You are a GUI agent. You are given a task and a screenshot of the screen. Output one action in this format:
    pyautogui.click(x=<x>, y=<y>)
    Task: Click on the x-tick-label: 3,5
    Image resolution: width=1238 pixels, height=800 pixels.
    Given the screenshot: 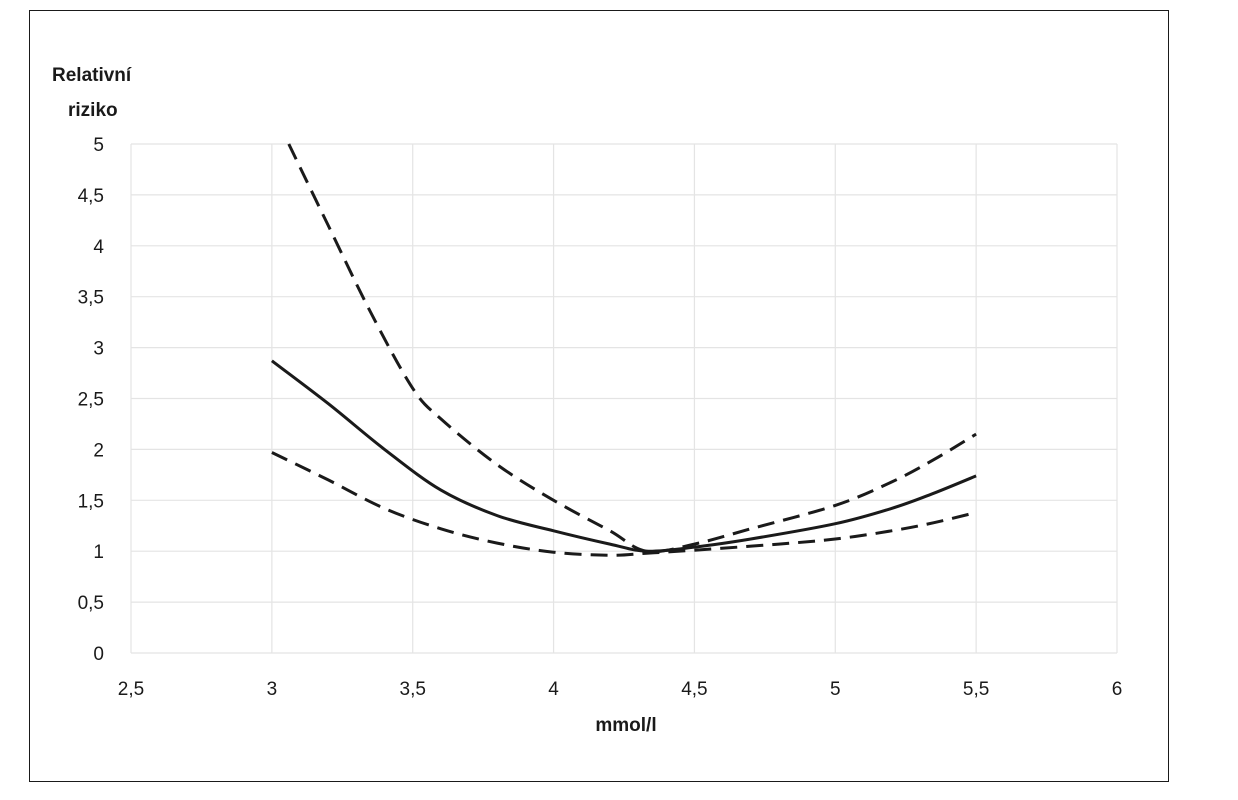 What is the action you would take?
    pyautogui.click(x=413, y=689)
    